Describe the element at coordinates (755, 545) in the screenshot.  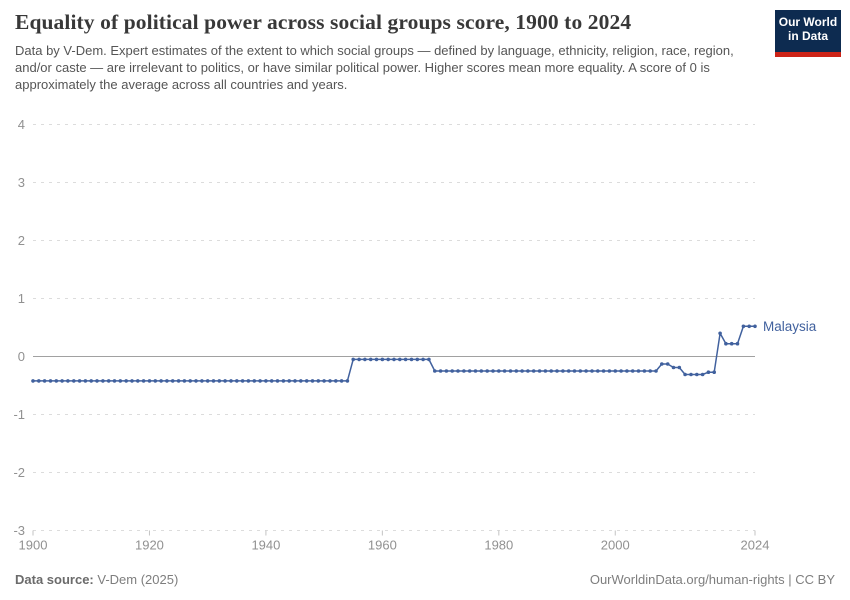
I see `x-tick-label: 2024` at that location.